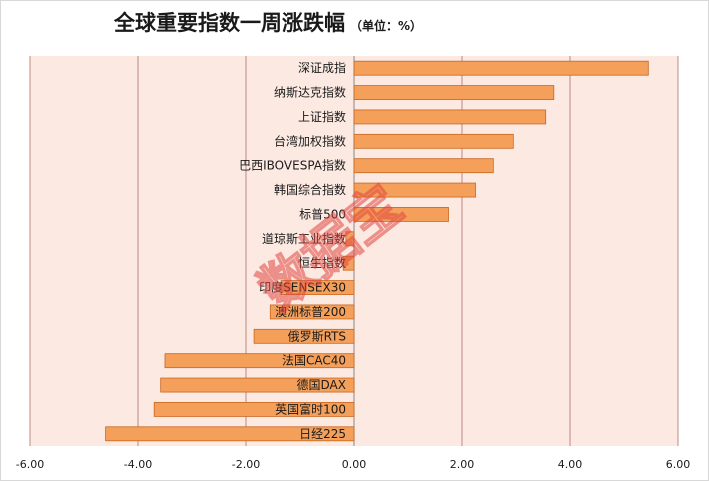 The width and height of the screenshot is (709, 481). Describe the element at coordinates (322, 67) in the screenshot. I see `category-label: 深证成指` at that location.